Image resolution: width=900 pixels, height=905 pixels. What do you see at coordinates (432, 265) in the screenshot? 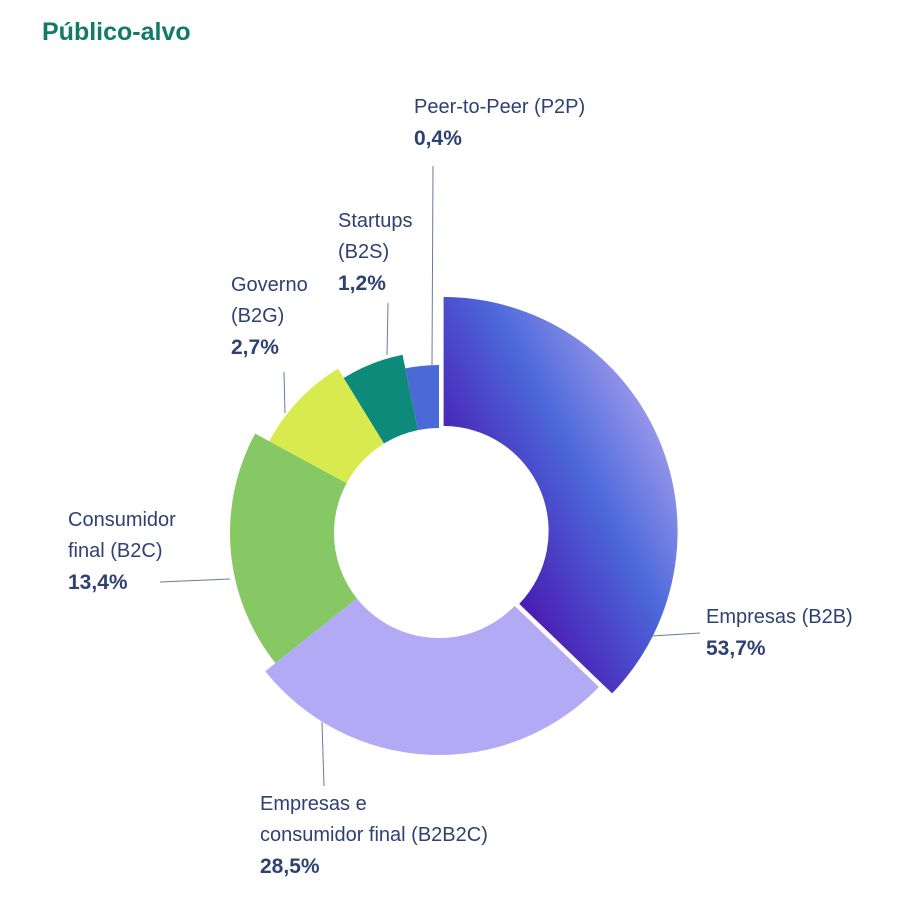
I see `leader-line-p2p` at bounding box center [432, 265].